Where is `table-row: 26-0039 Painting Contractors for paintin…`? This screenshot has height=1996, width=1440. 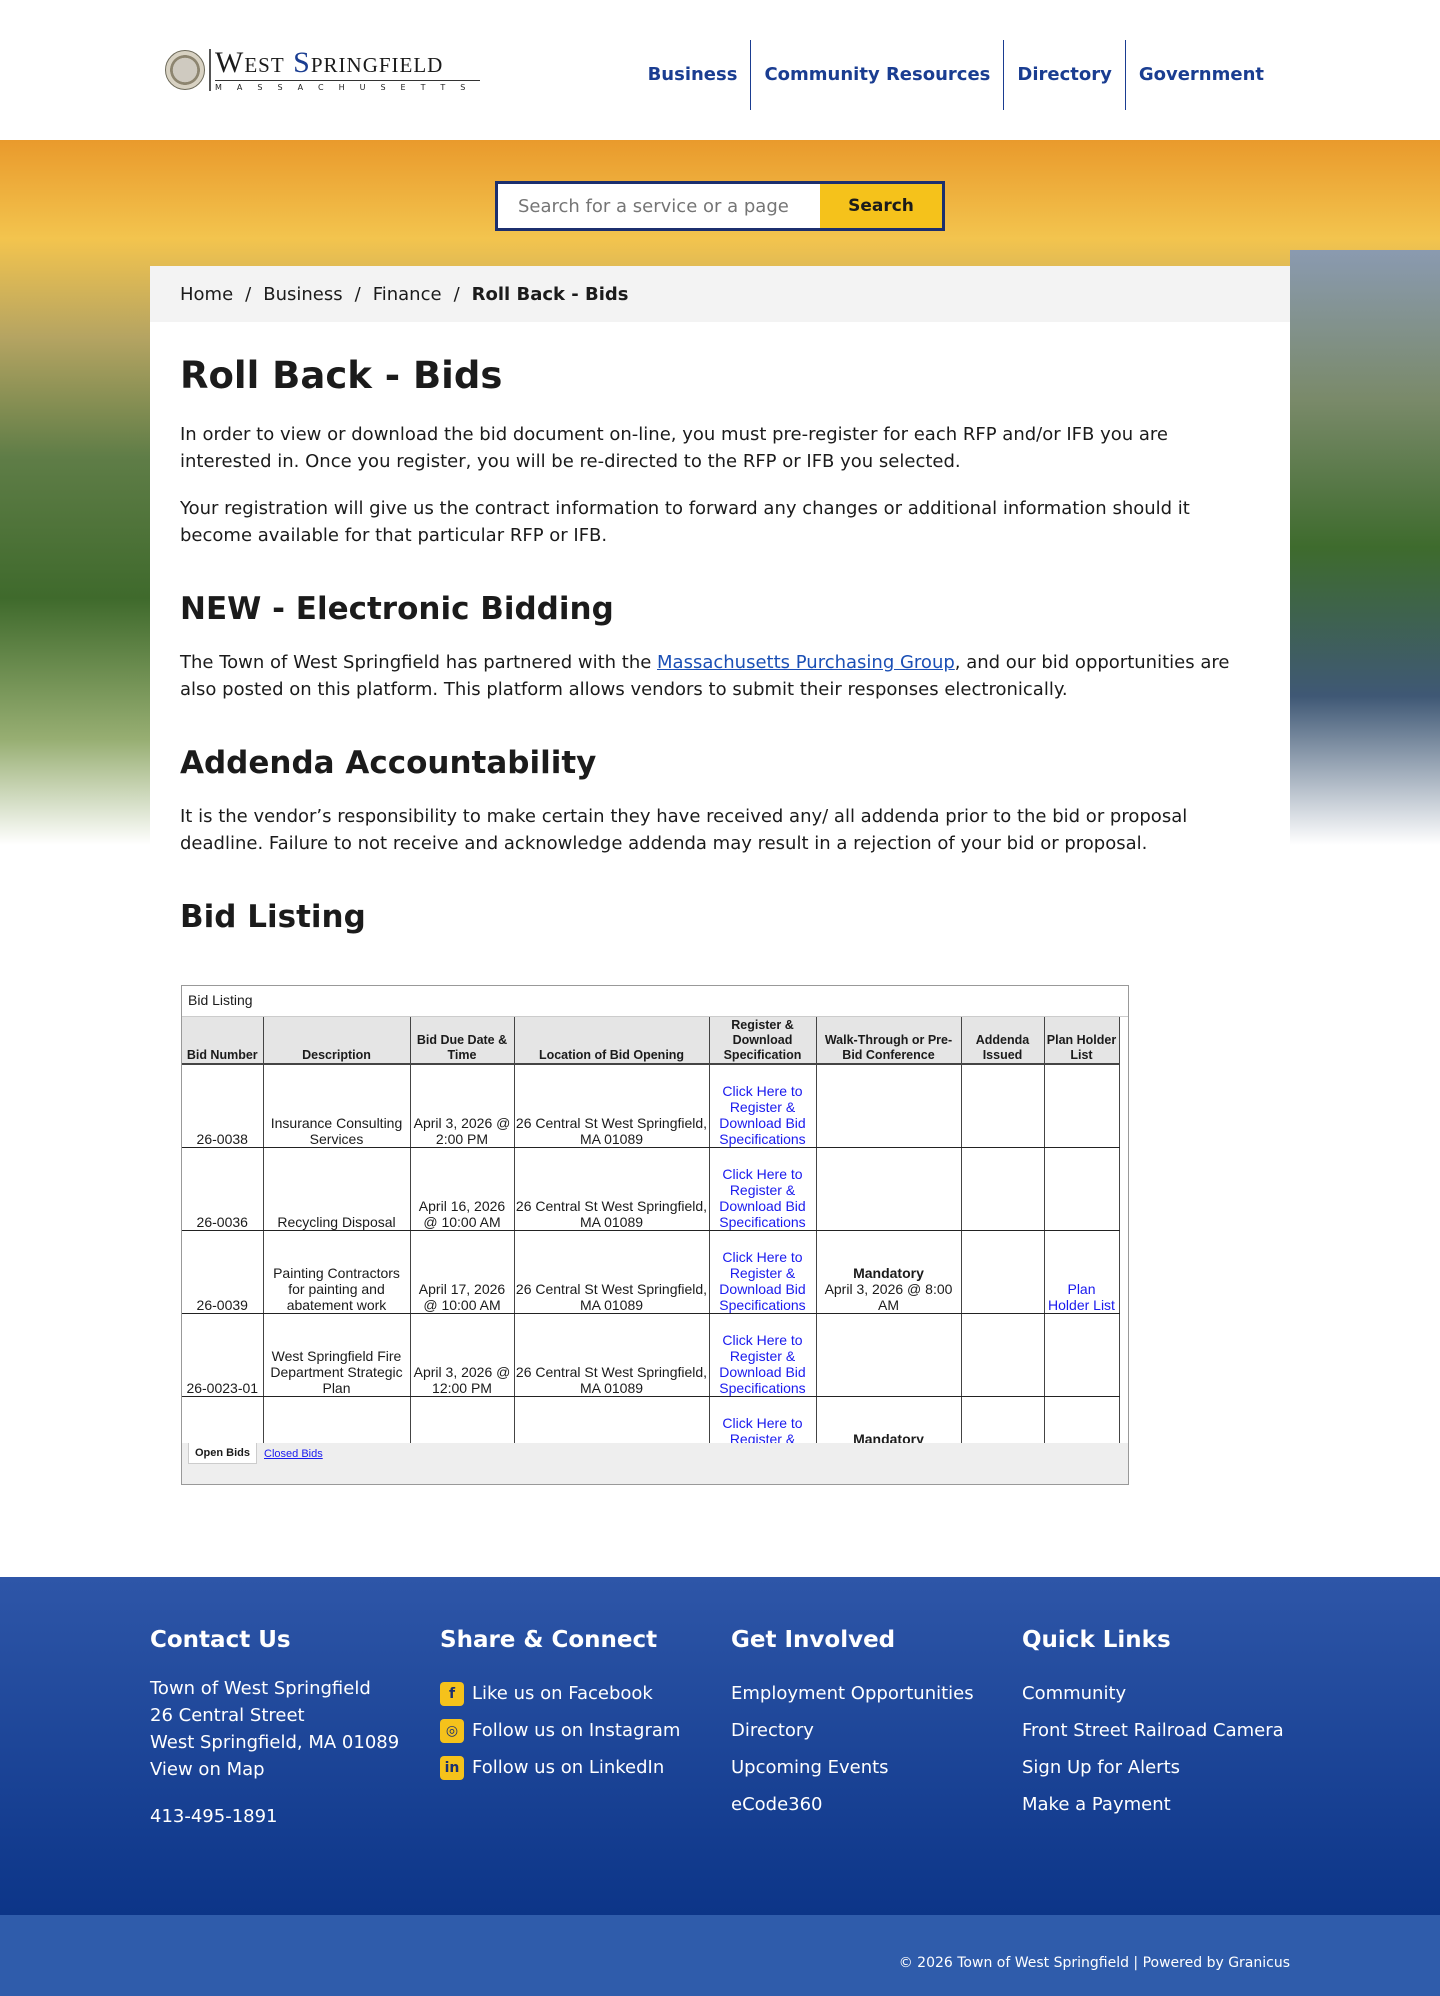
table-row: 26-0039 Painting Contractors for paintin… is located at coordinates (651, 1272).